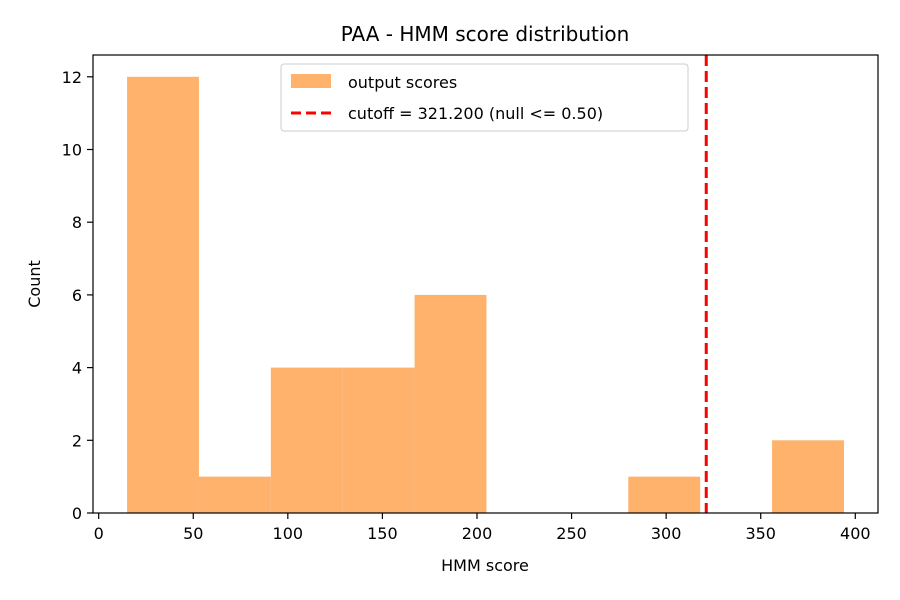  What do you see at coordinates (311, 81) in the screenshot?
I see `legend-swatch-output-scores` at bounding box center [311, 81].